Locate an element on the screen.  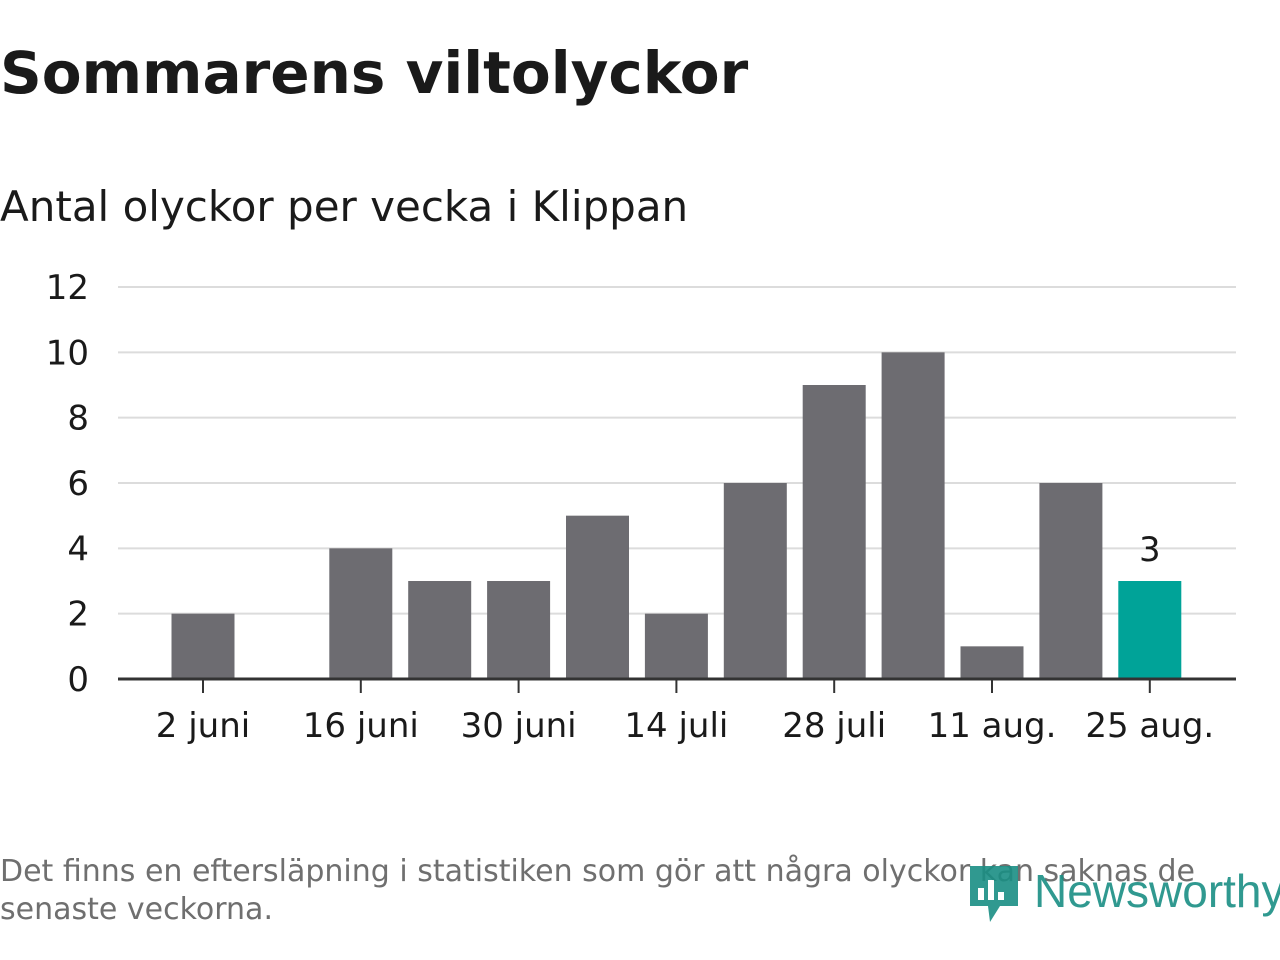
y-tick-label: 0 is located at coordinates (78, 680).